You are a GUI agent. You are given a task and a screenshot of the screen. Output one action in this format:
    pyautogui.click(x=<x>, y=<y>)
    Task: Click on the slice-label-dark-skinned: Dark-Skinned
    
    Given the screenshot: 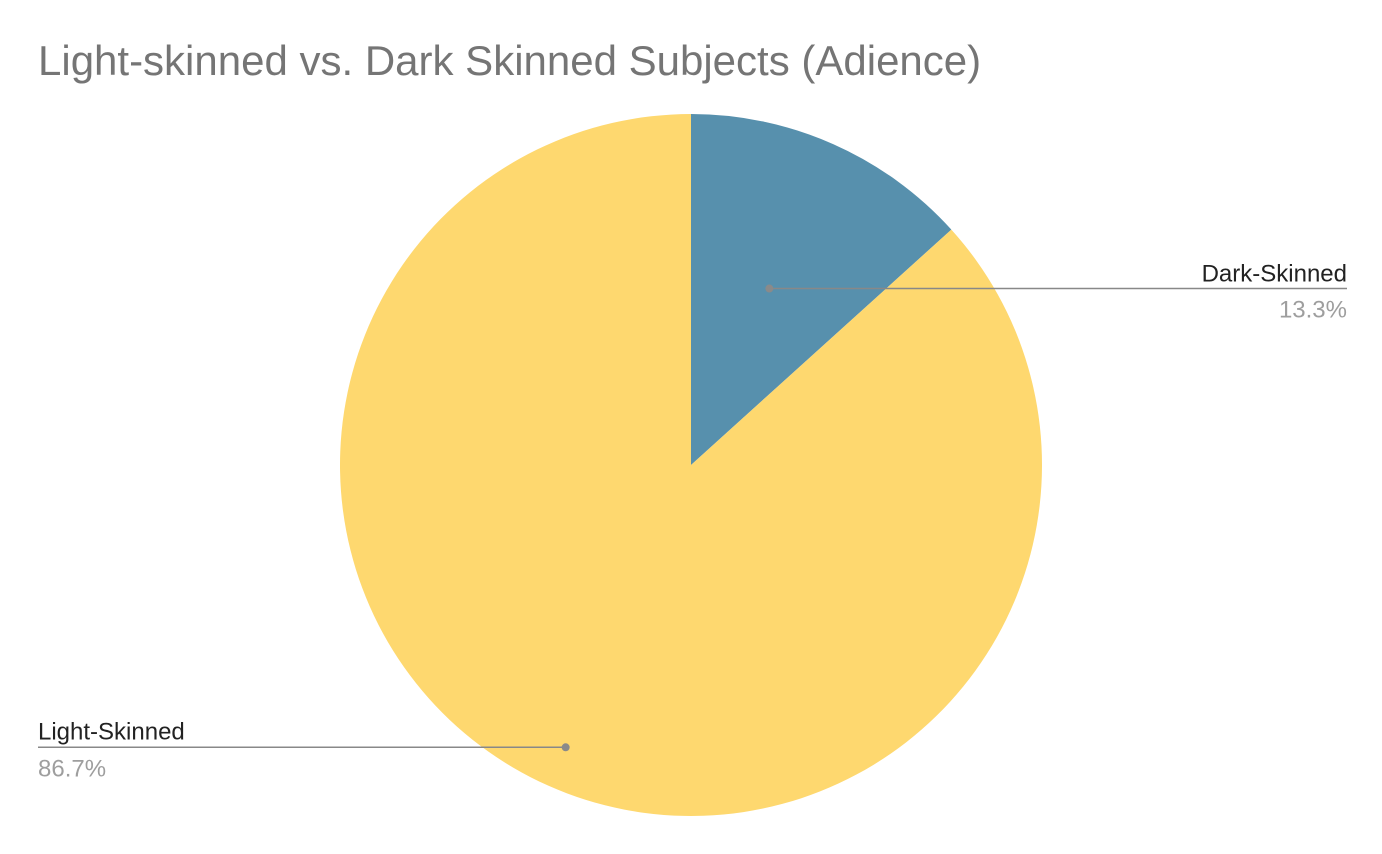 What is the action you would take?
    pyautogui.click(x=1274, y=274)
    